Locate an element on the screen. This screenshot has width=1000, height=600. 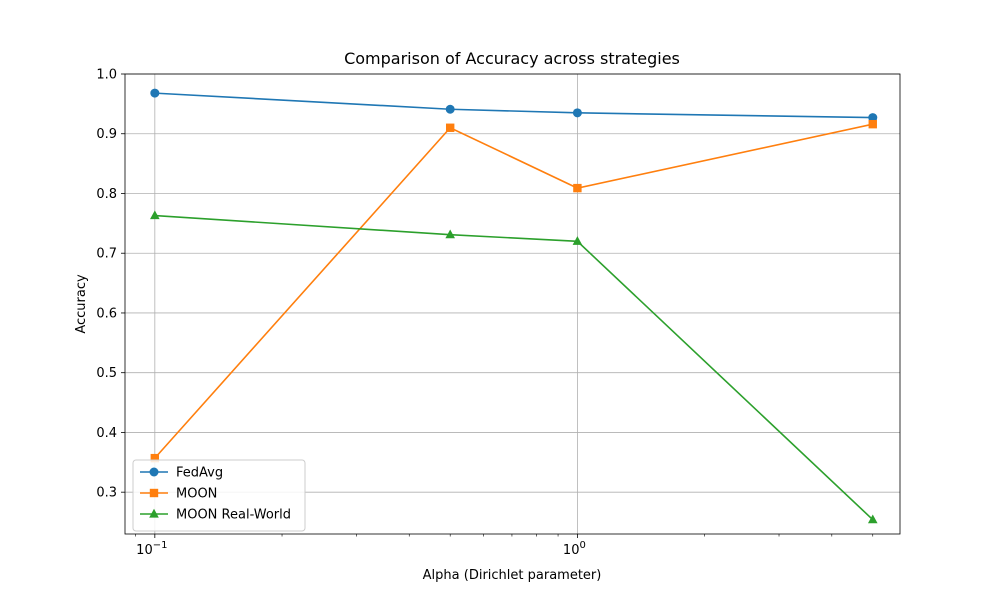
chart-title: Comparison of Accuracy across strategies is located at coordinates (512, 58).